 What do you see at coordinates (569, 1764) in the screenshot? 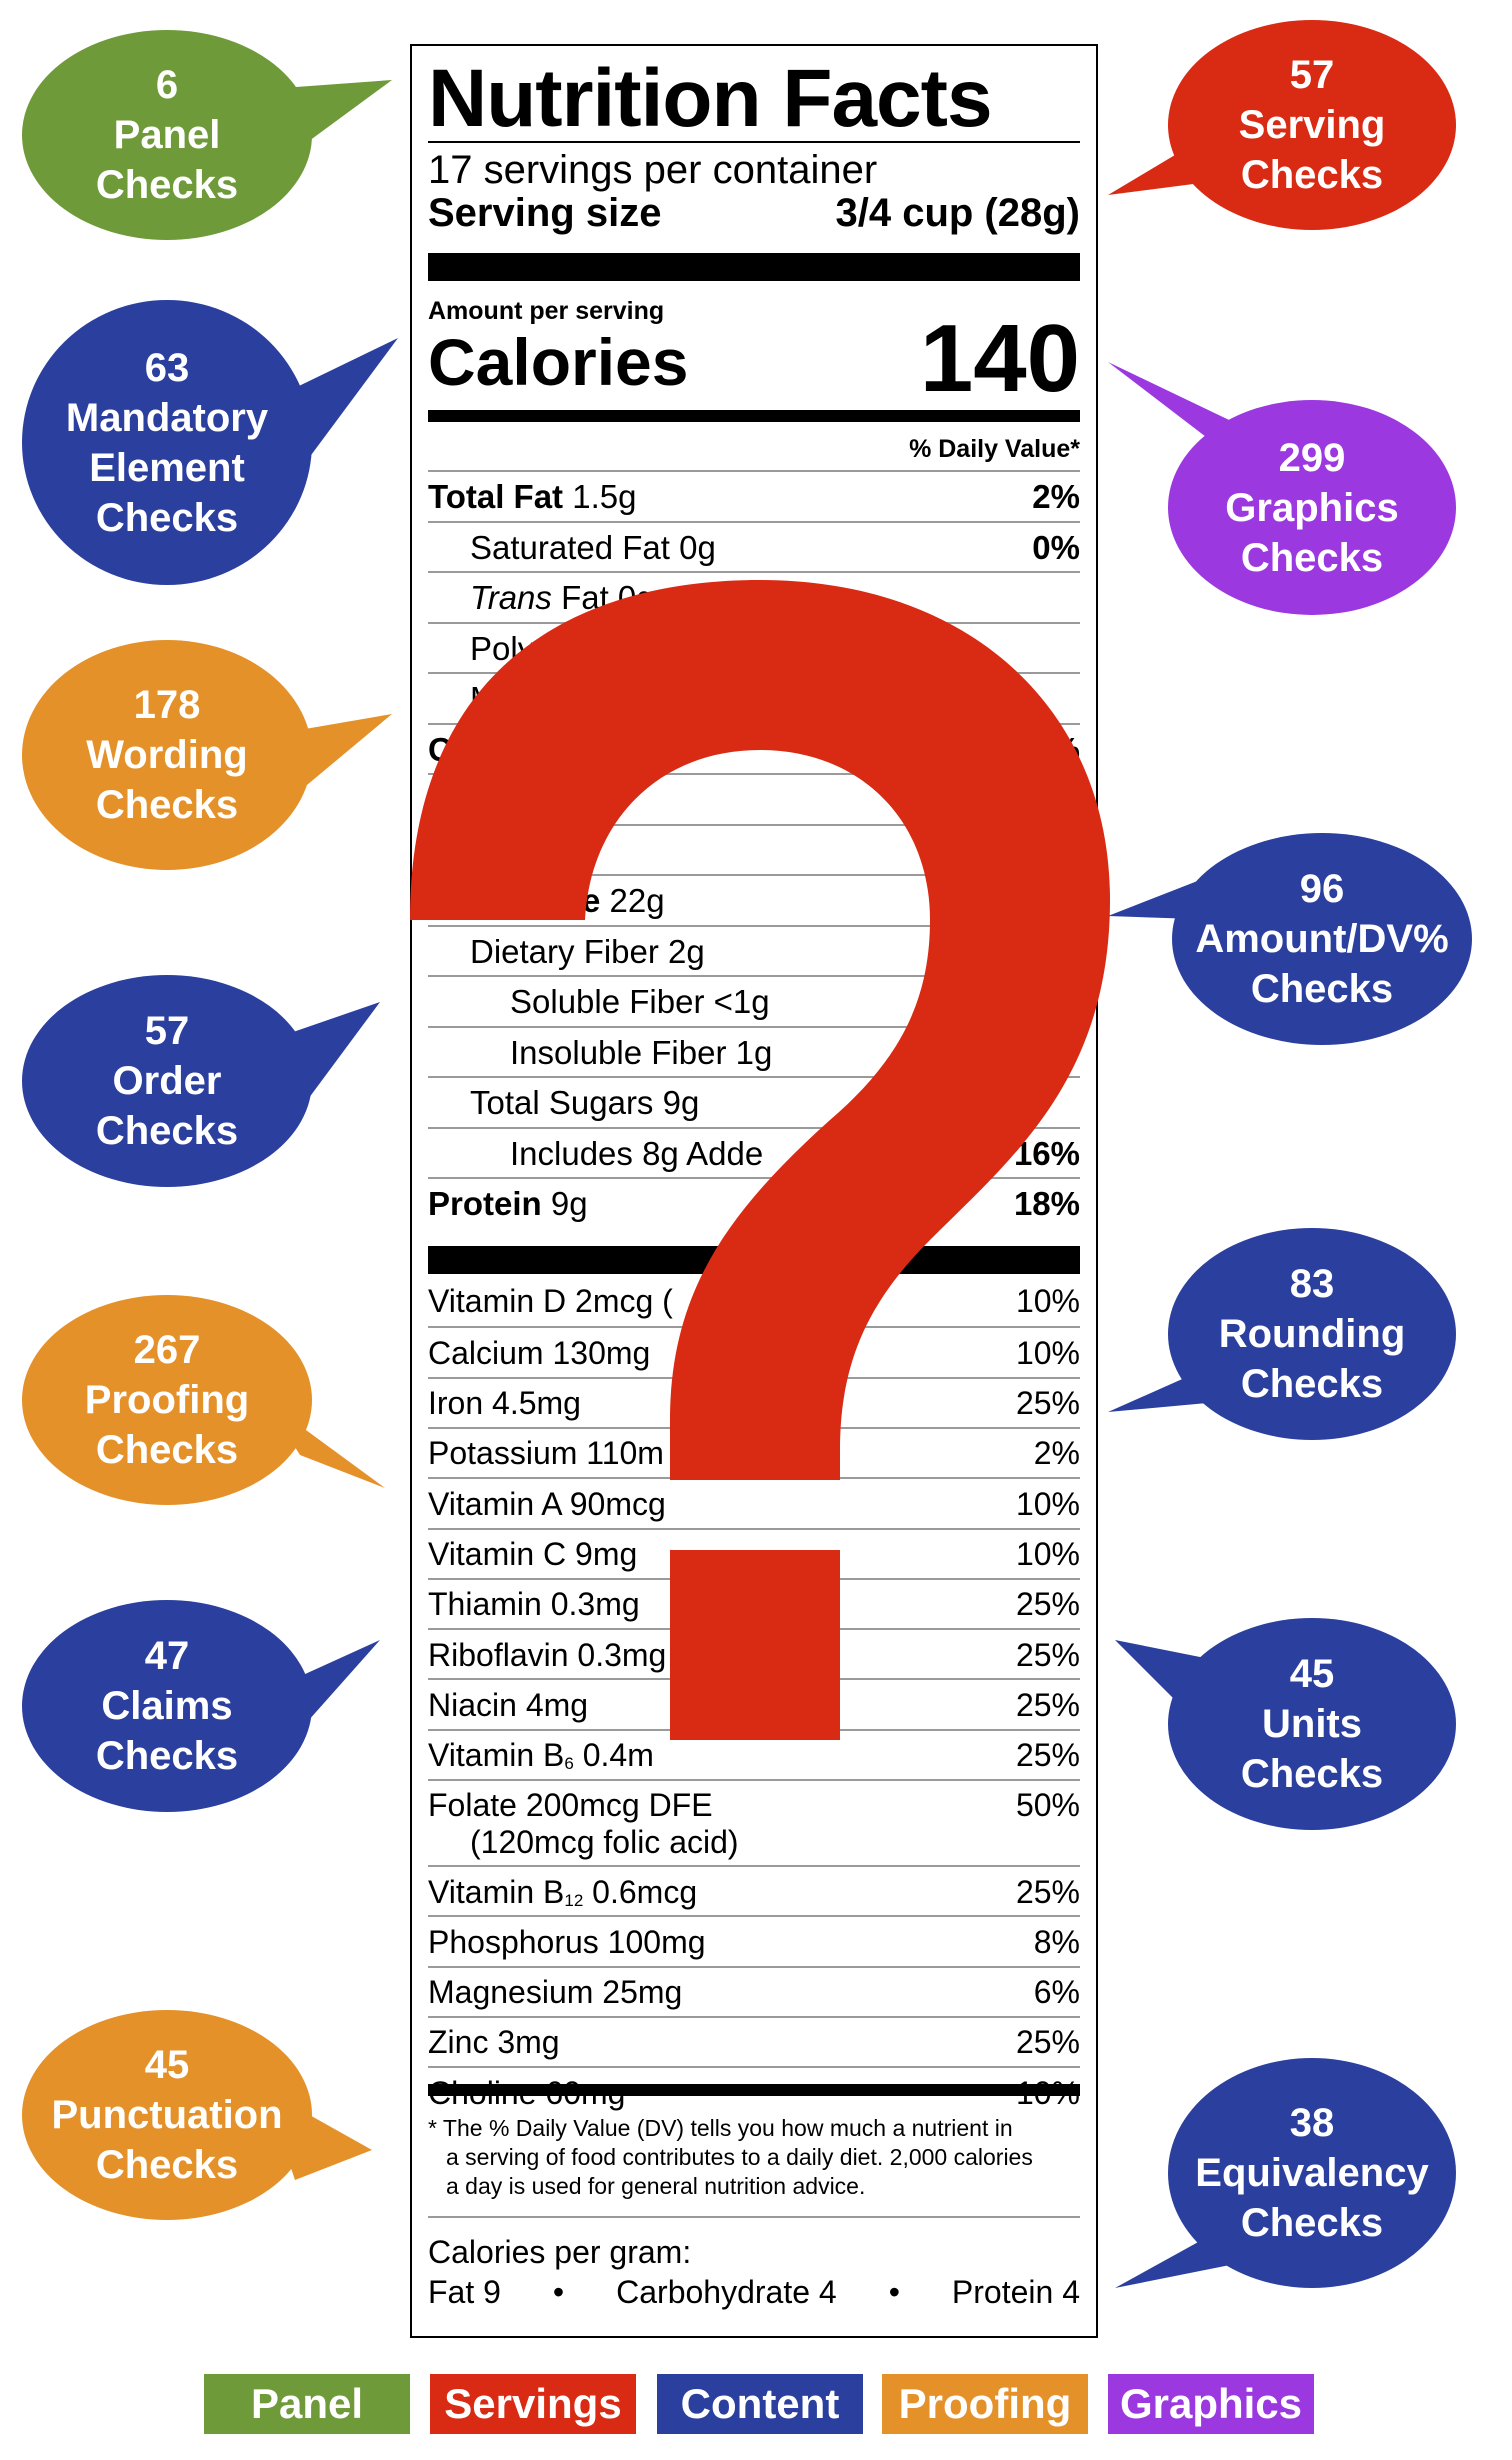
I see `subscript: 6` at bounding box center [569, 1764].